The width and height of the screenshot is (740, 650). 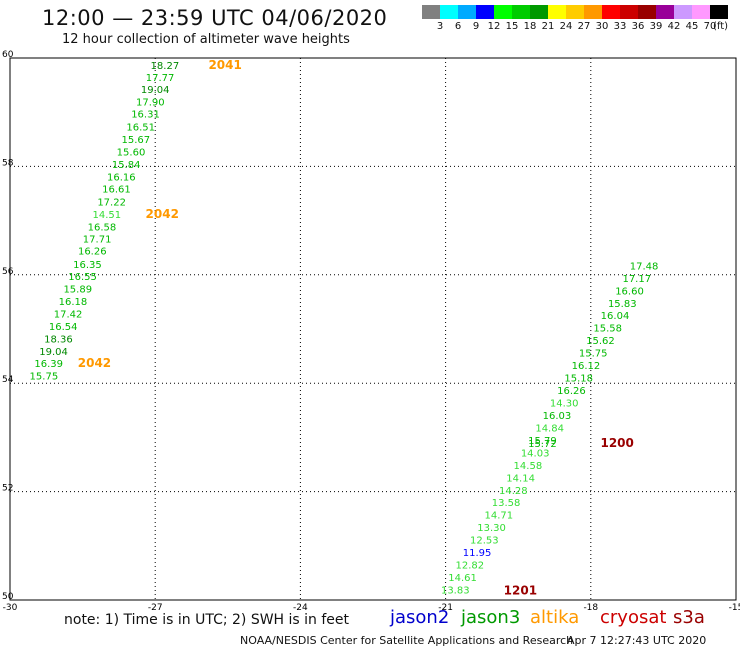 What do you see at coordinates (48, 364) in the screenshot?
I see `swh-label: 16.39` at bounding box center [48, 364].